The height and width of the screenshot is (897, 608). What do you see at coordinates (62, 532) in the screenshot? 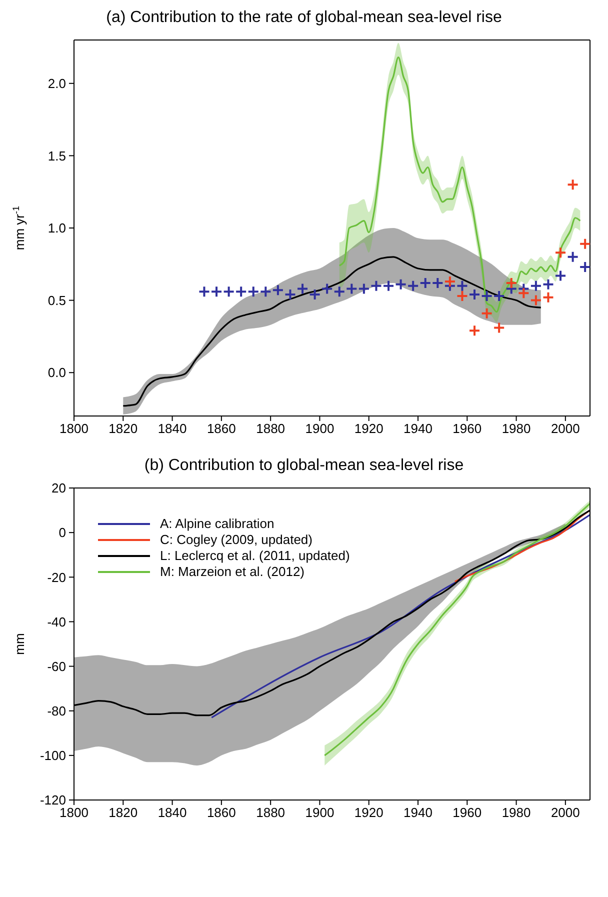
I see `y-tick-label: 0` at bounding box center [62, 532].